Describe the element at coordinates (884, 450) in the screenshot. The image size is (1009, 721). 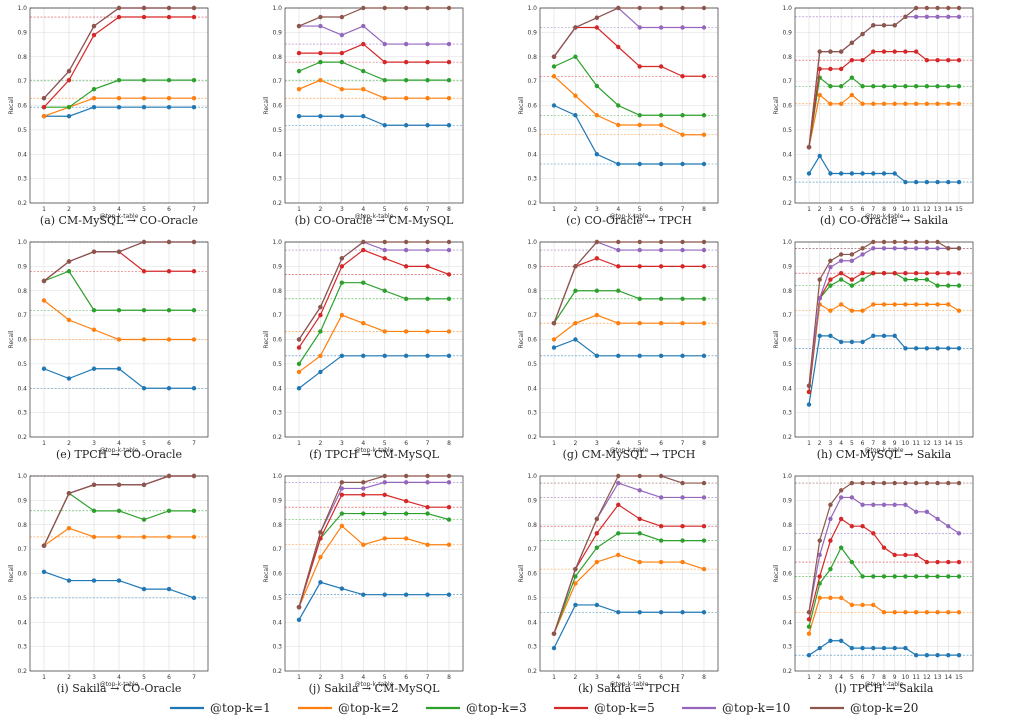
I see `x-axis-label: @top-k-table` at that location.